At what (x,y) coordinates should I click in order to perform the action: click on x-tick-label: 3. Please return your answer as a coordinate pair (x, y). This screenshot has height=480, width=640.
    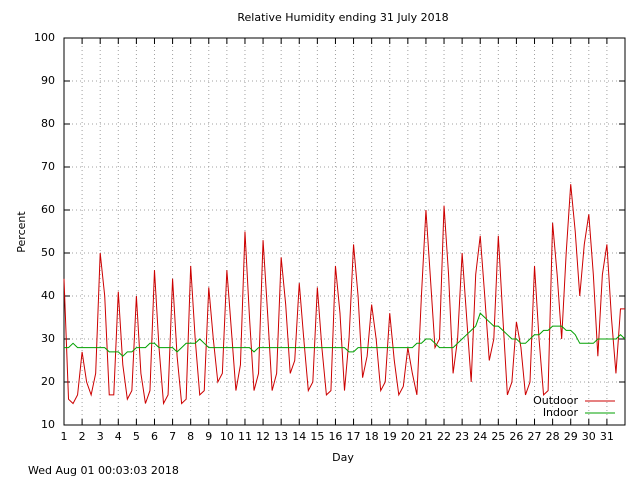
    Looking at the image, I should click on (100, 436).